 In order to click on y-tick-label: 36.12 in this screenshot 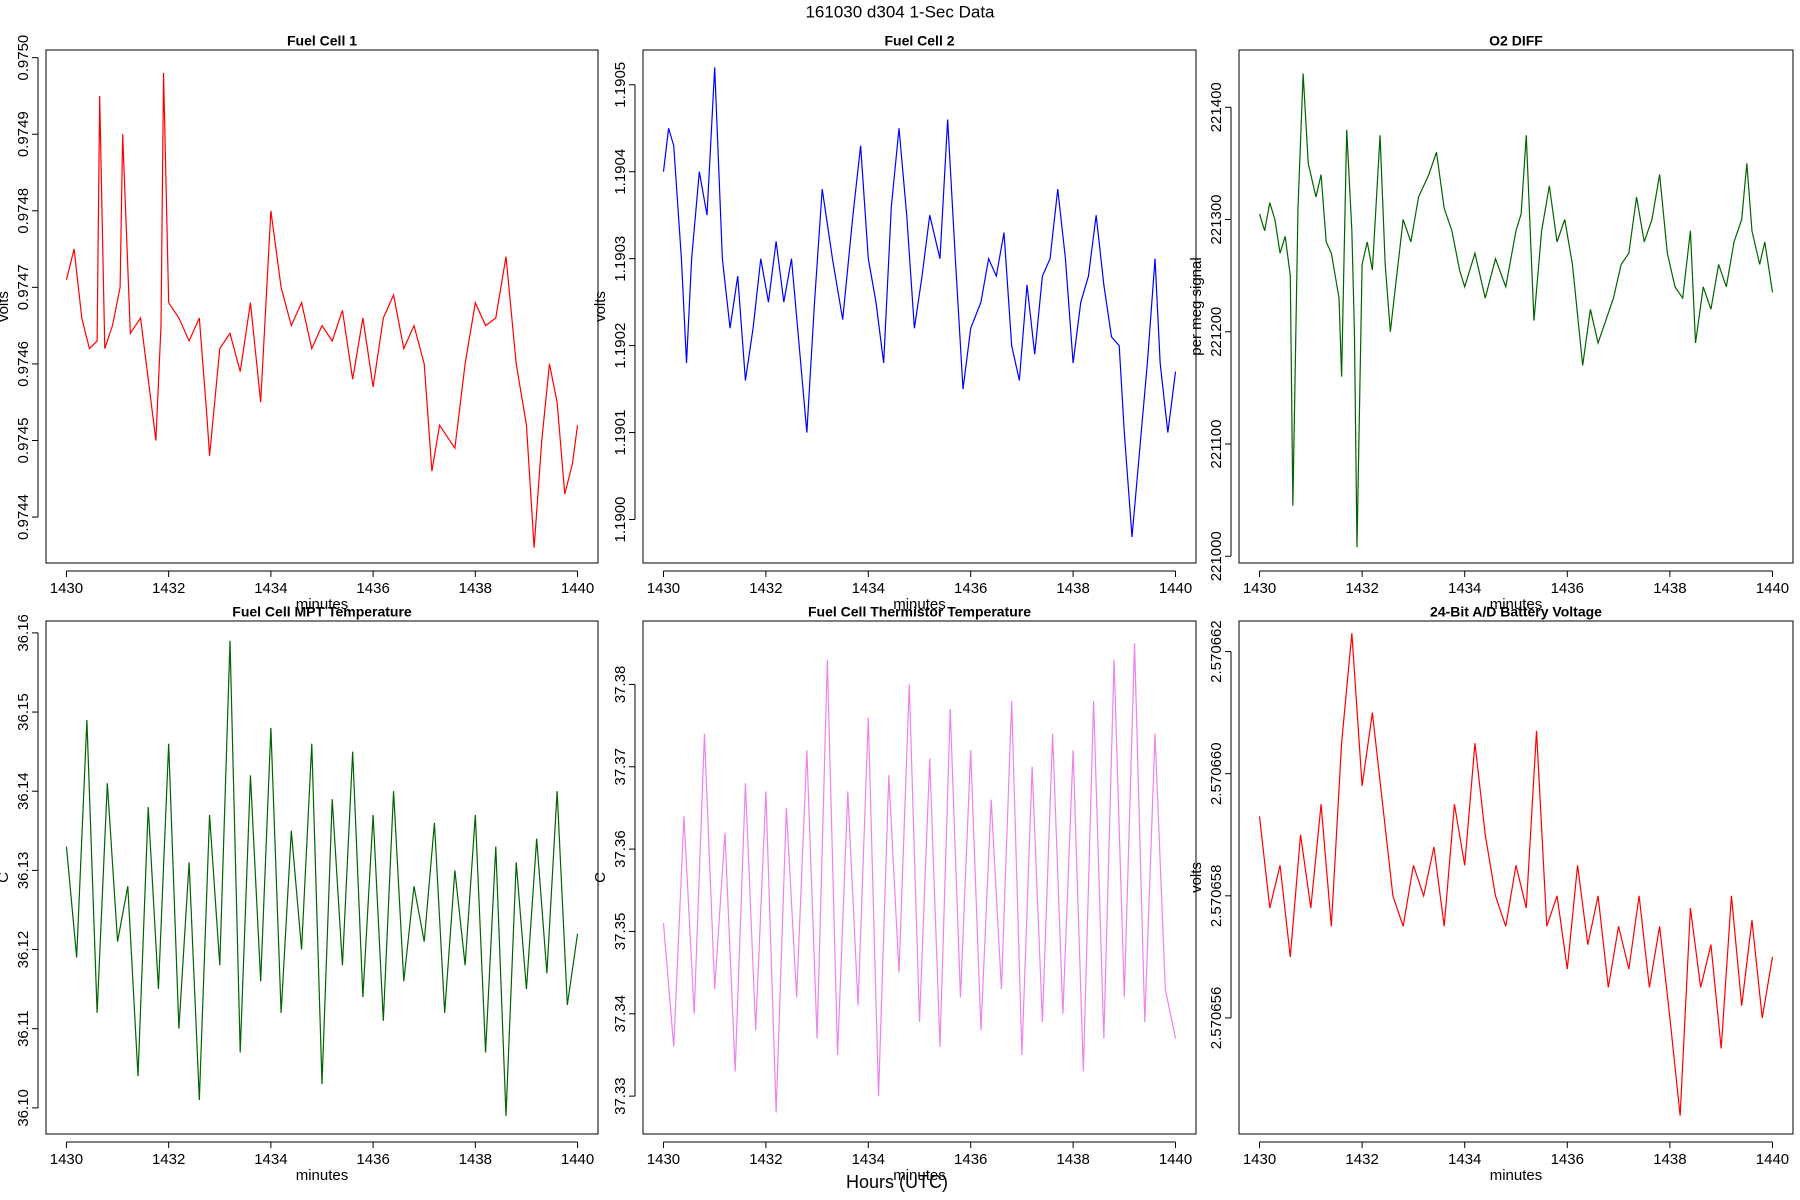, I will do `click(23, 950)`.